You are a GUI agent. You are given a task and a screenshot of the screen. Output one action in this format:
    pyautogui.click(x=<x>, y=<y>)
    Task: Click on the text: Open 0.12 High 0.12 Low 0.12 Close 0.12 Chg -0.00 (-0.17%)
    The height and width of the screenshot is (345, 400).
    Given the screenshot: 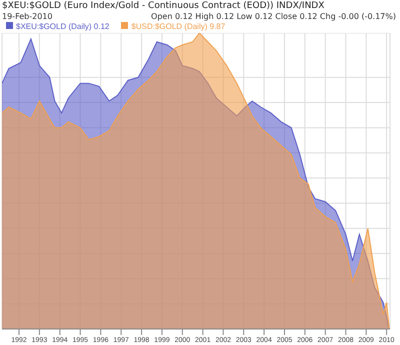 What is the action you would take?
    pyautogui.click(x=273, y=16)
    